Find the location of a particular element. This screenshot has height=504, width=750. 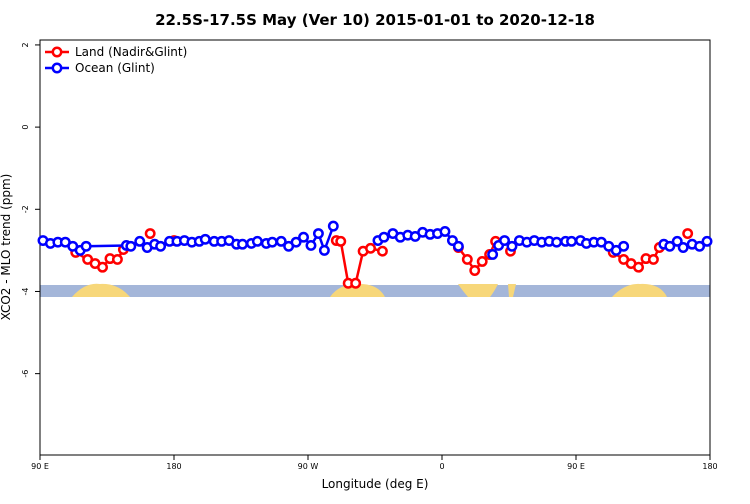

x-tick-label: 0 is located at coordinates (441, 466).